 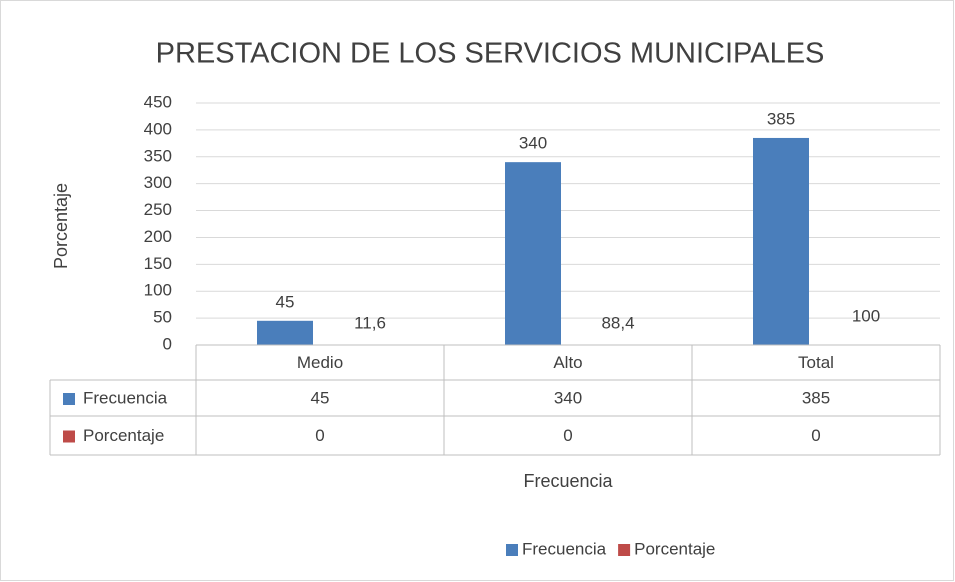 I want to click on y-tick-label: 350, so click(x=158, y=155).